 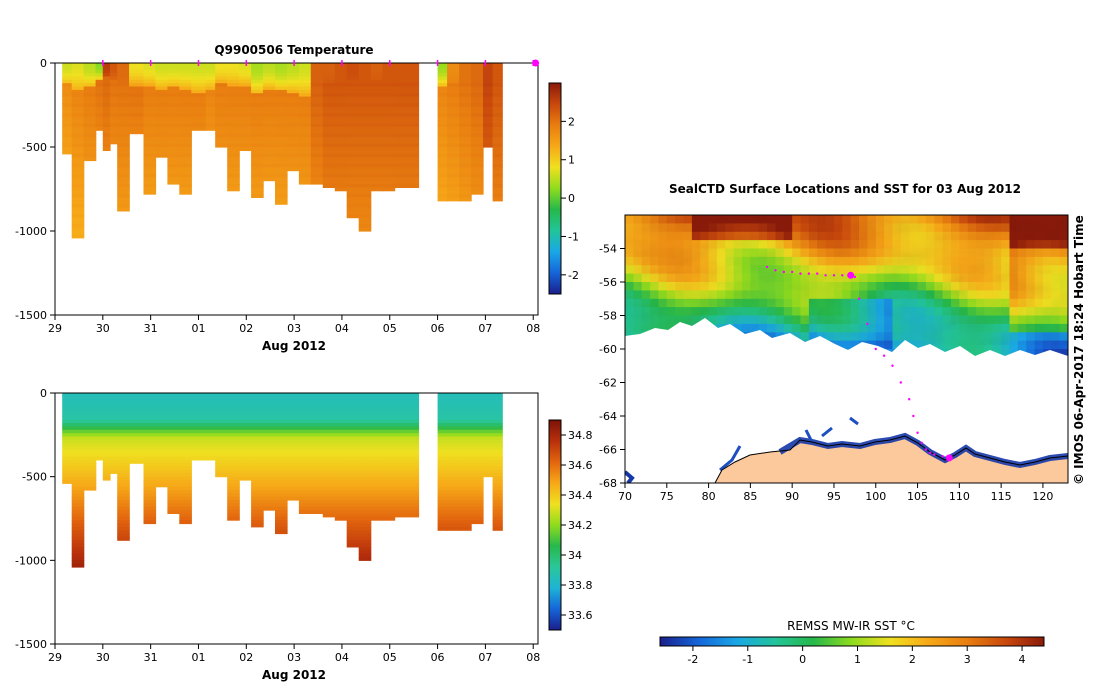 I want to click on map-x-axis: 70 75 80 85 90 95 100 105 110 115 120, so click(x=835, y=493).